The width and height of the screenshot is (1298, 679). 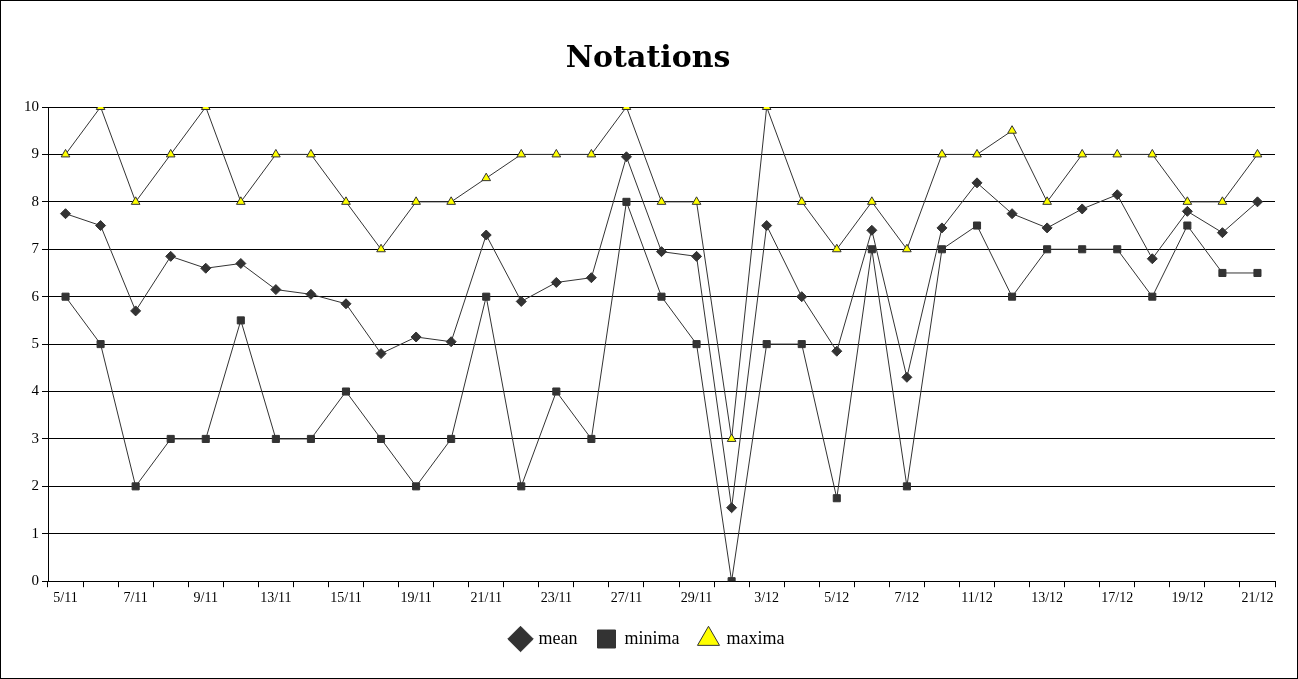 What do you see at coordinates (416, 598) in the screenshot?
I see `x-tick-label: 19/11` at bounding box center [416, 598].